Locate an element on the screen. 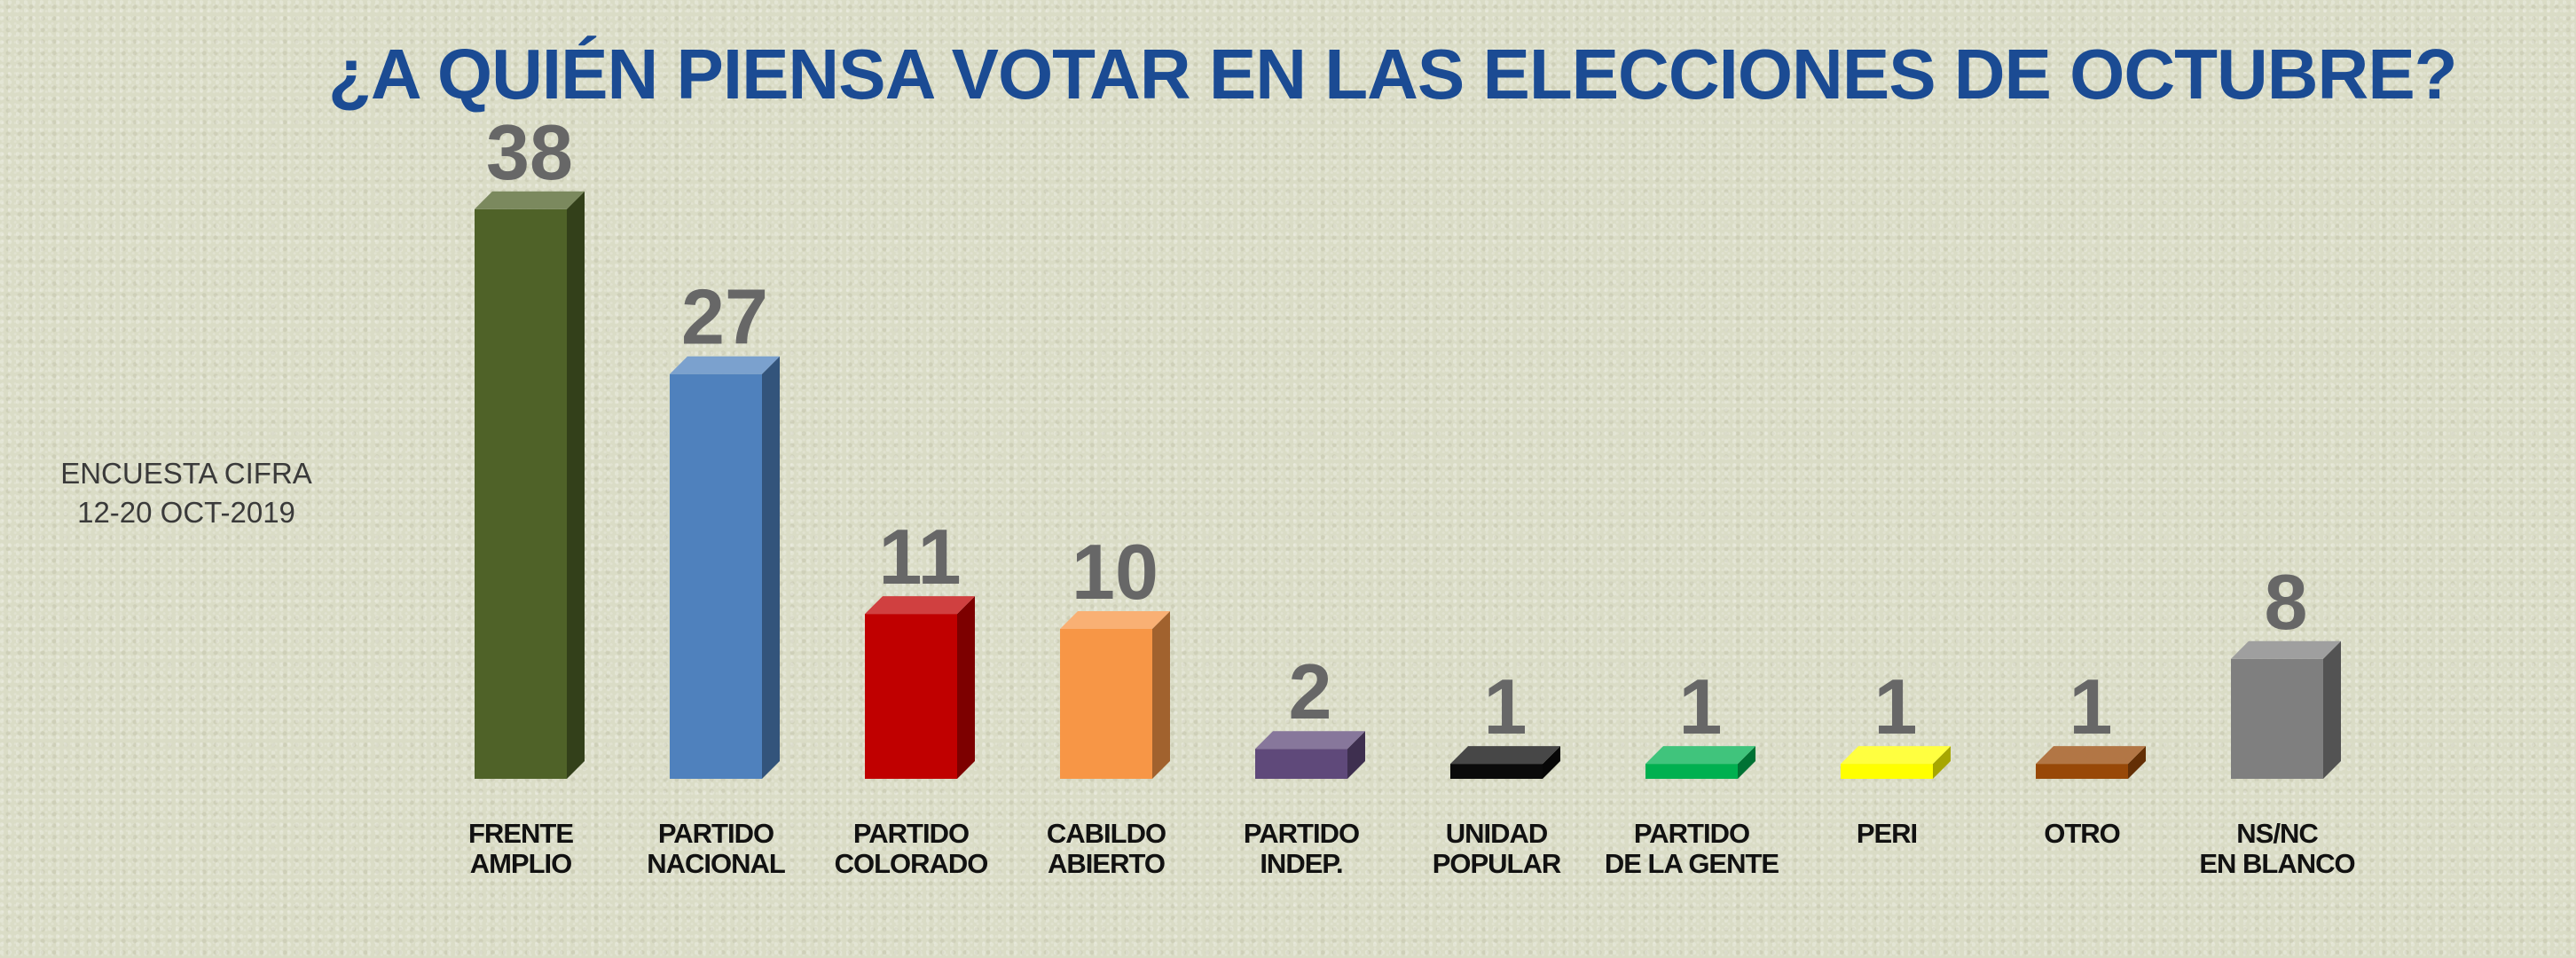 This screenshot has width=2576, height=958. bar-group: 8 NS/NC EN BLANCO is located at coordinates (2277, 719).